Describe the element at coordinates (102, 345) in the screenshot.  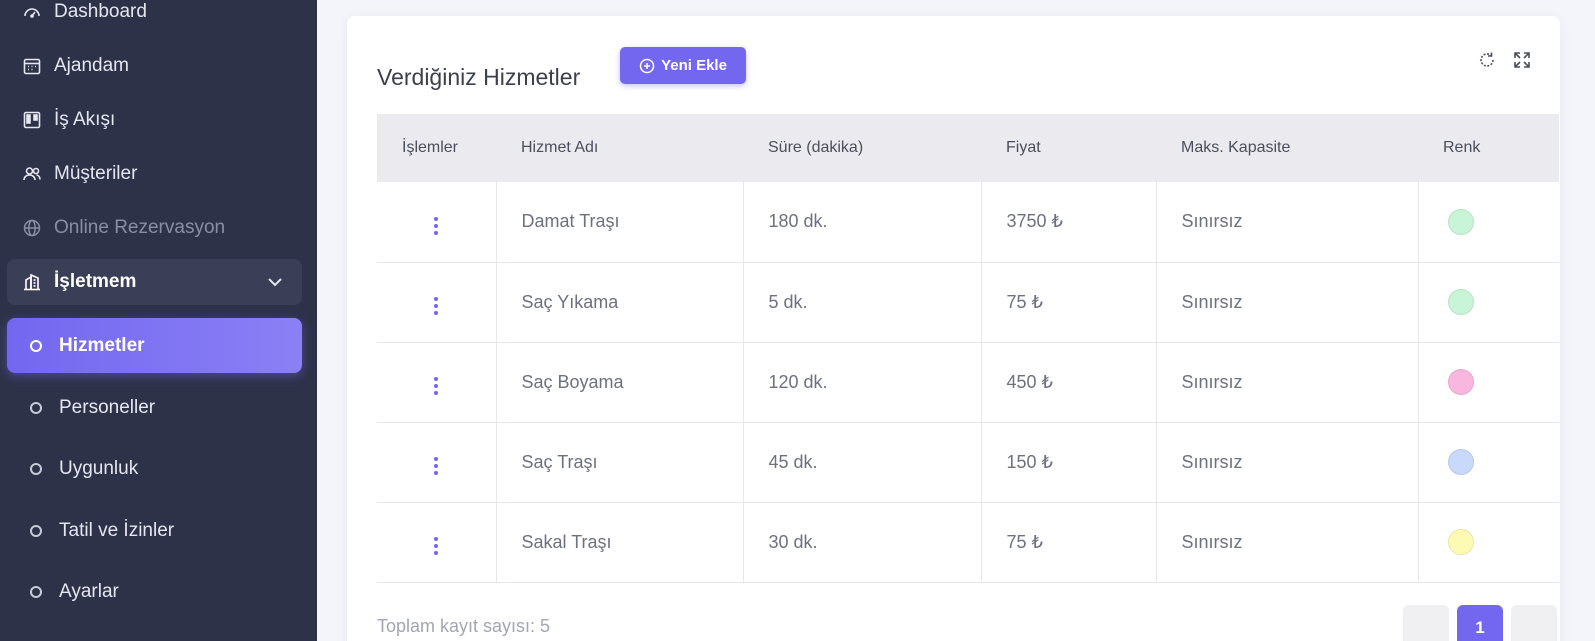
I see `sidebar-subitem-label: Hizmetler` at that location.